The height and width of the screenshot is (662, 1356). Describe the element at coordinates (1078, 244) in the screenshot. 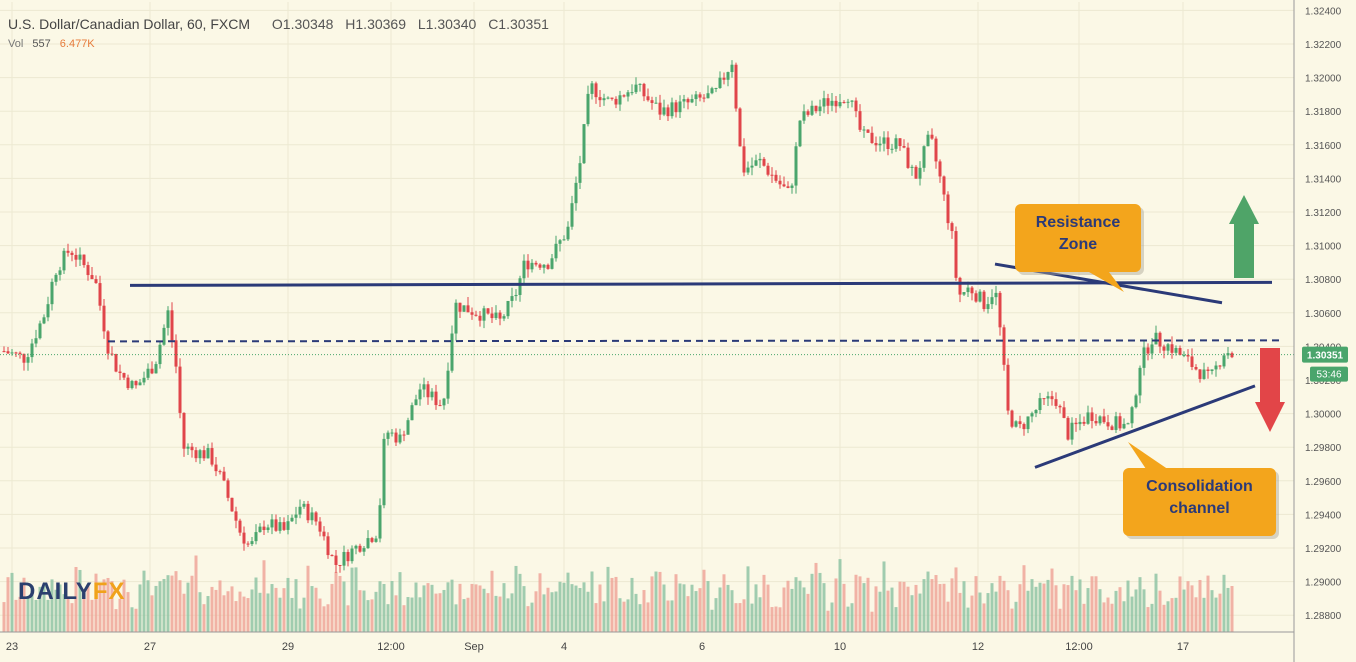

I see `resistance-callout-label: Zone` at that location.